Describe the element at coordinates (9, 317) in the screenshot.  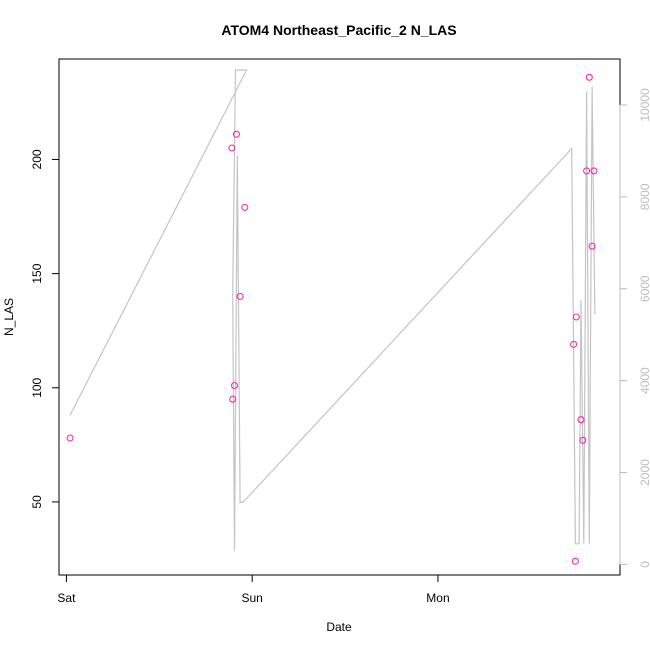
I see `y-axis-label: N_LAS` at that location.